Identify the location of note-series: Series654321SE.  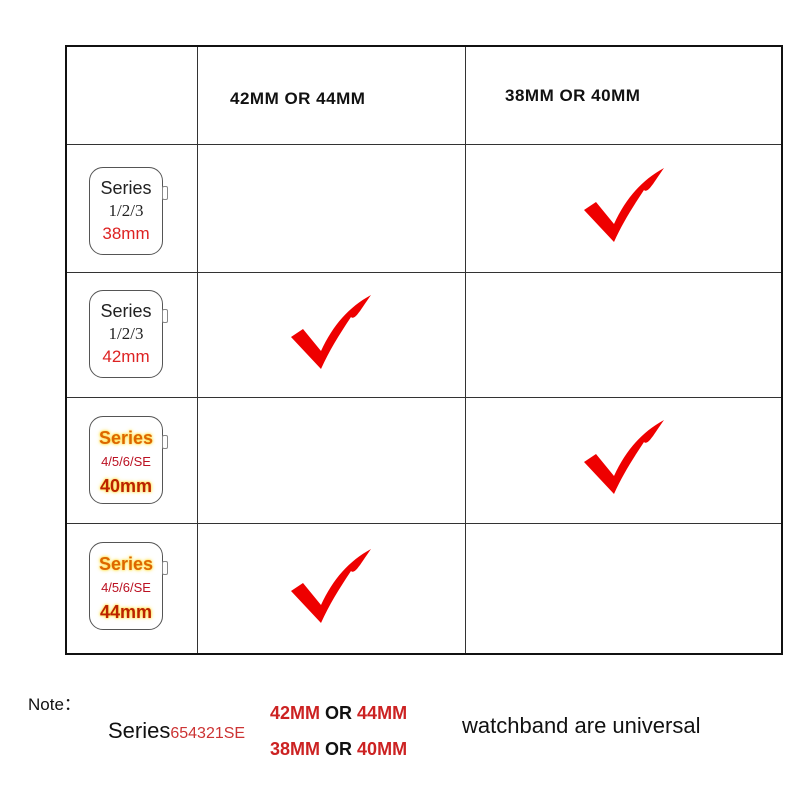
(176, 731).